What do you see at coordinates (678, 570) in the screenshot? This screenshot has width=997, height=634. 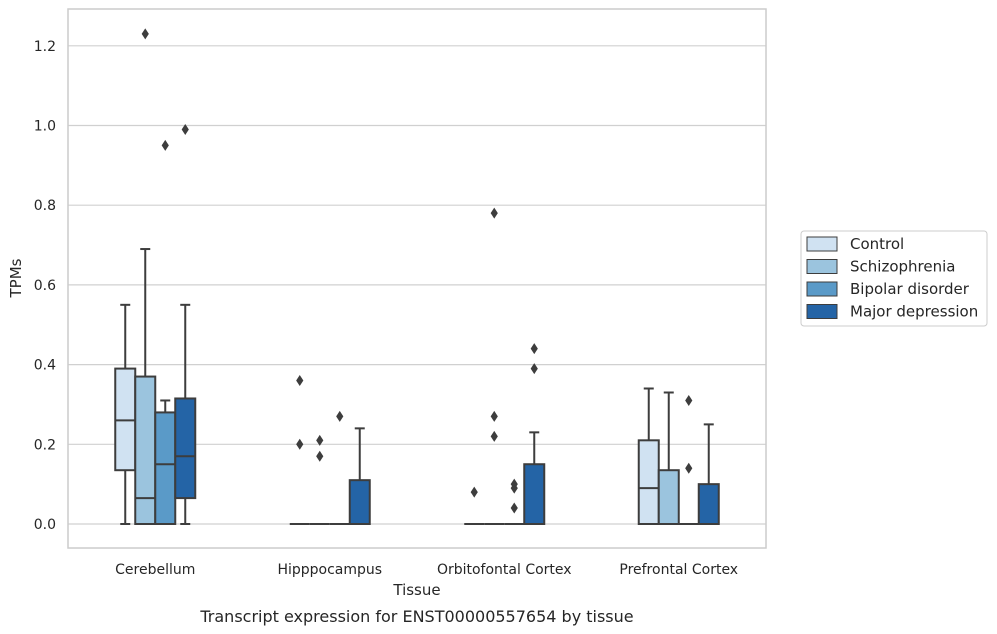 I see `x-tick-label: Prefrontal Cortex` at bounding box center [678, 570].